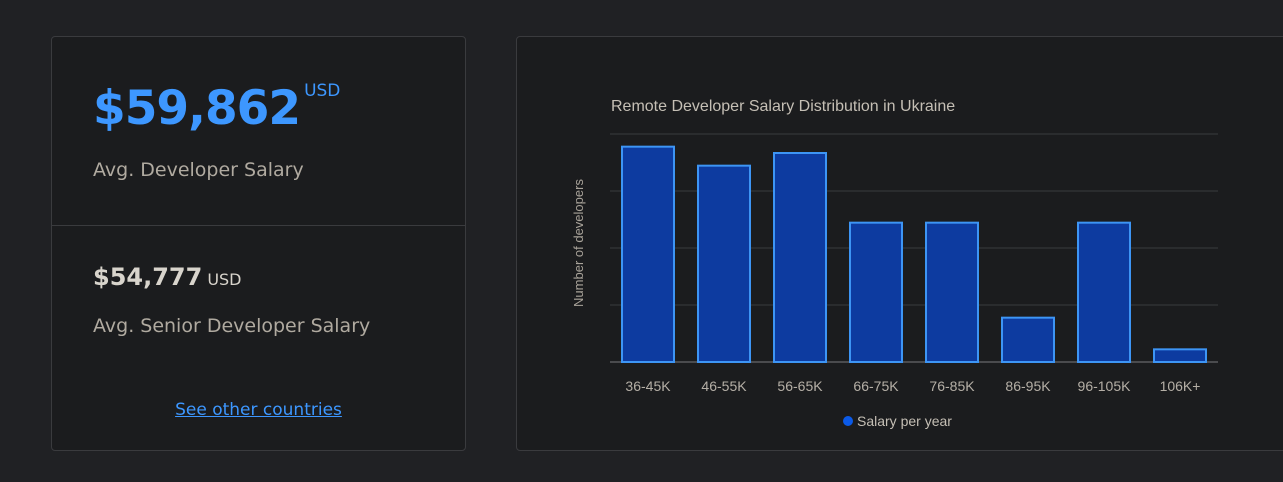  Describe the element at coordinates (198, 170) in the screenshot. I see `avg-salary-label: Avg. Developer Salary` at that location.